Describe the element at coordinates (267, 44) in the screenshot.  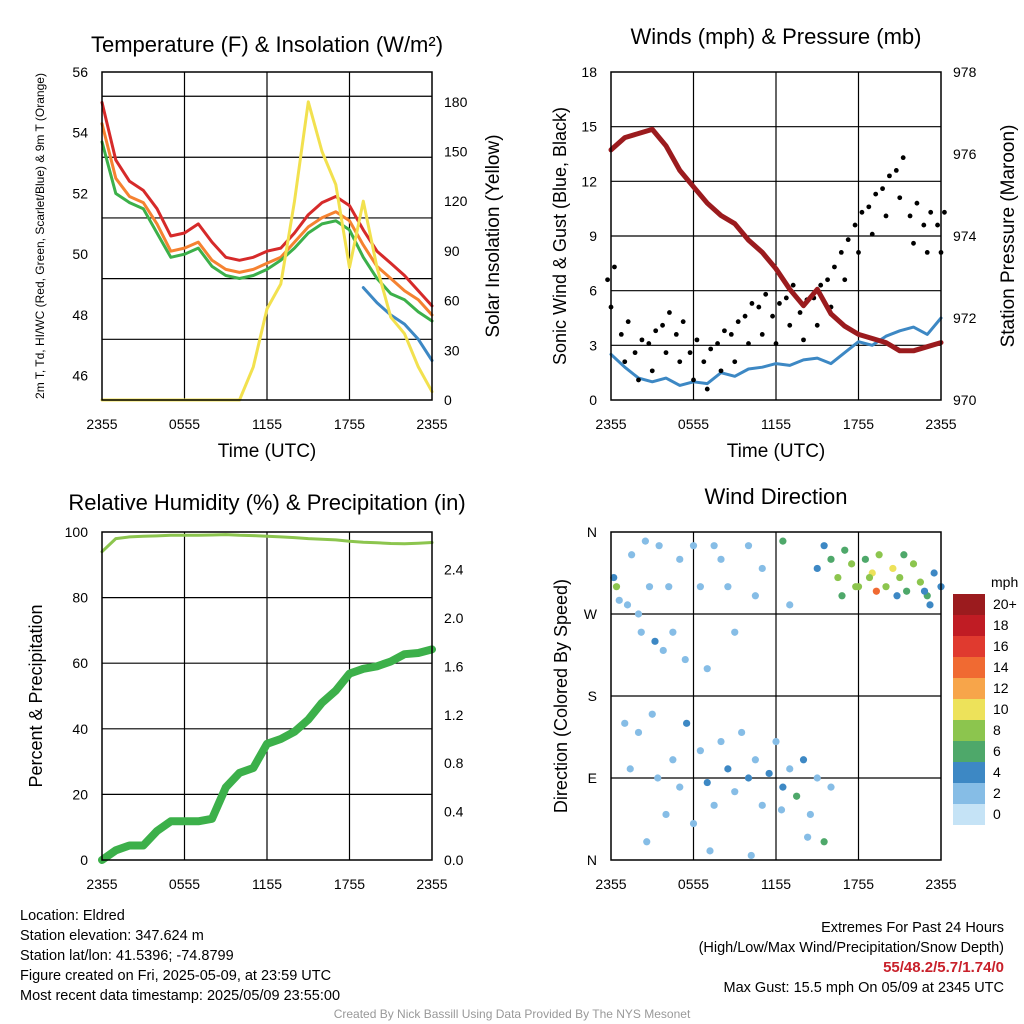
I see `chart-title: Temperature (F) & Insolation (W/m²)` at that location.